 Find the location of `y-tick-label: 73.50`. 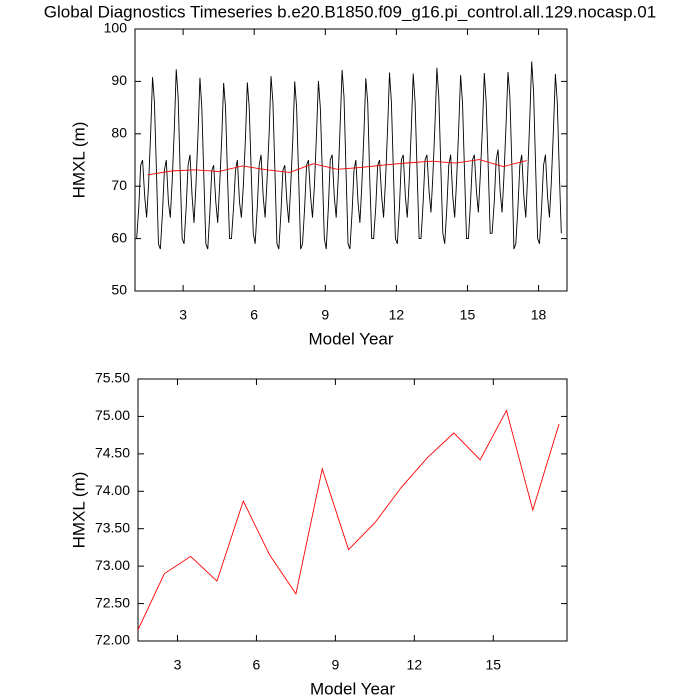

y-tick-label: 73.50 is located at coordinates (112, 527).